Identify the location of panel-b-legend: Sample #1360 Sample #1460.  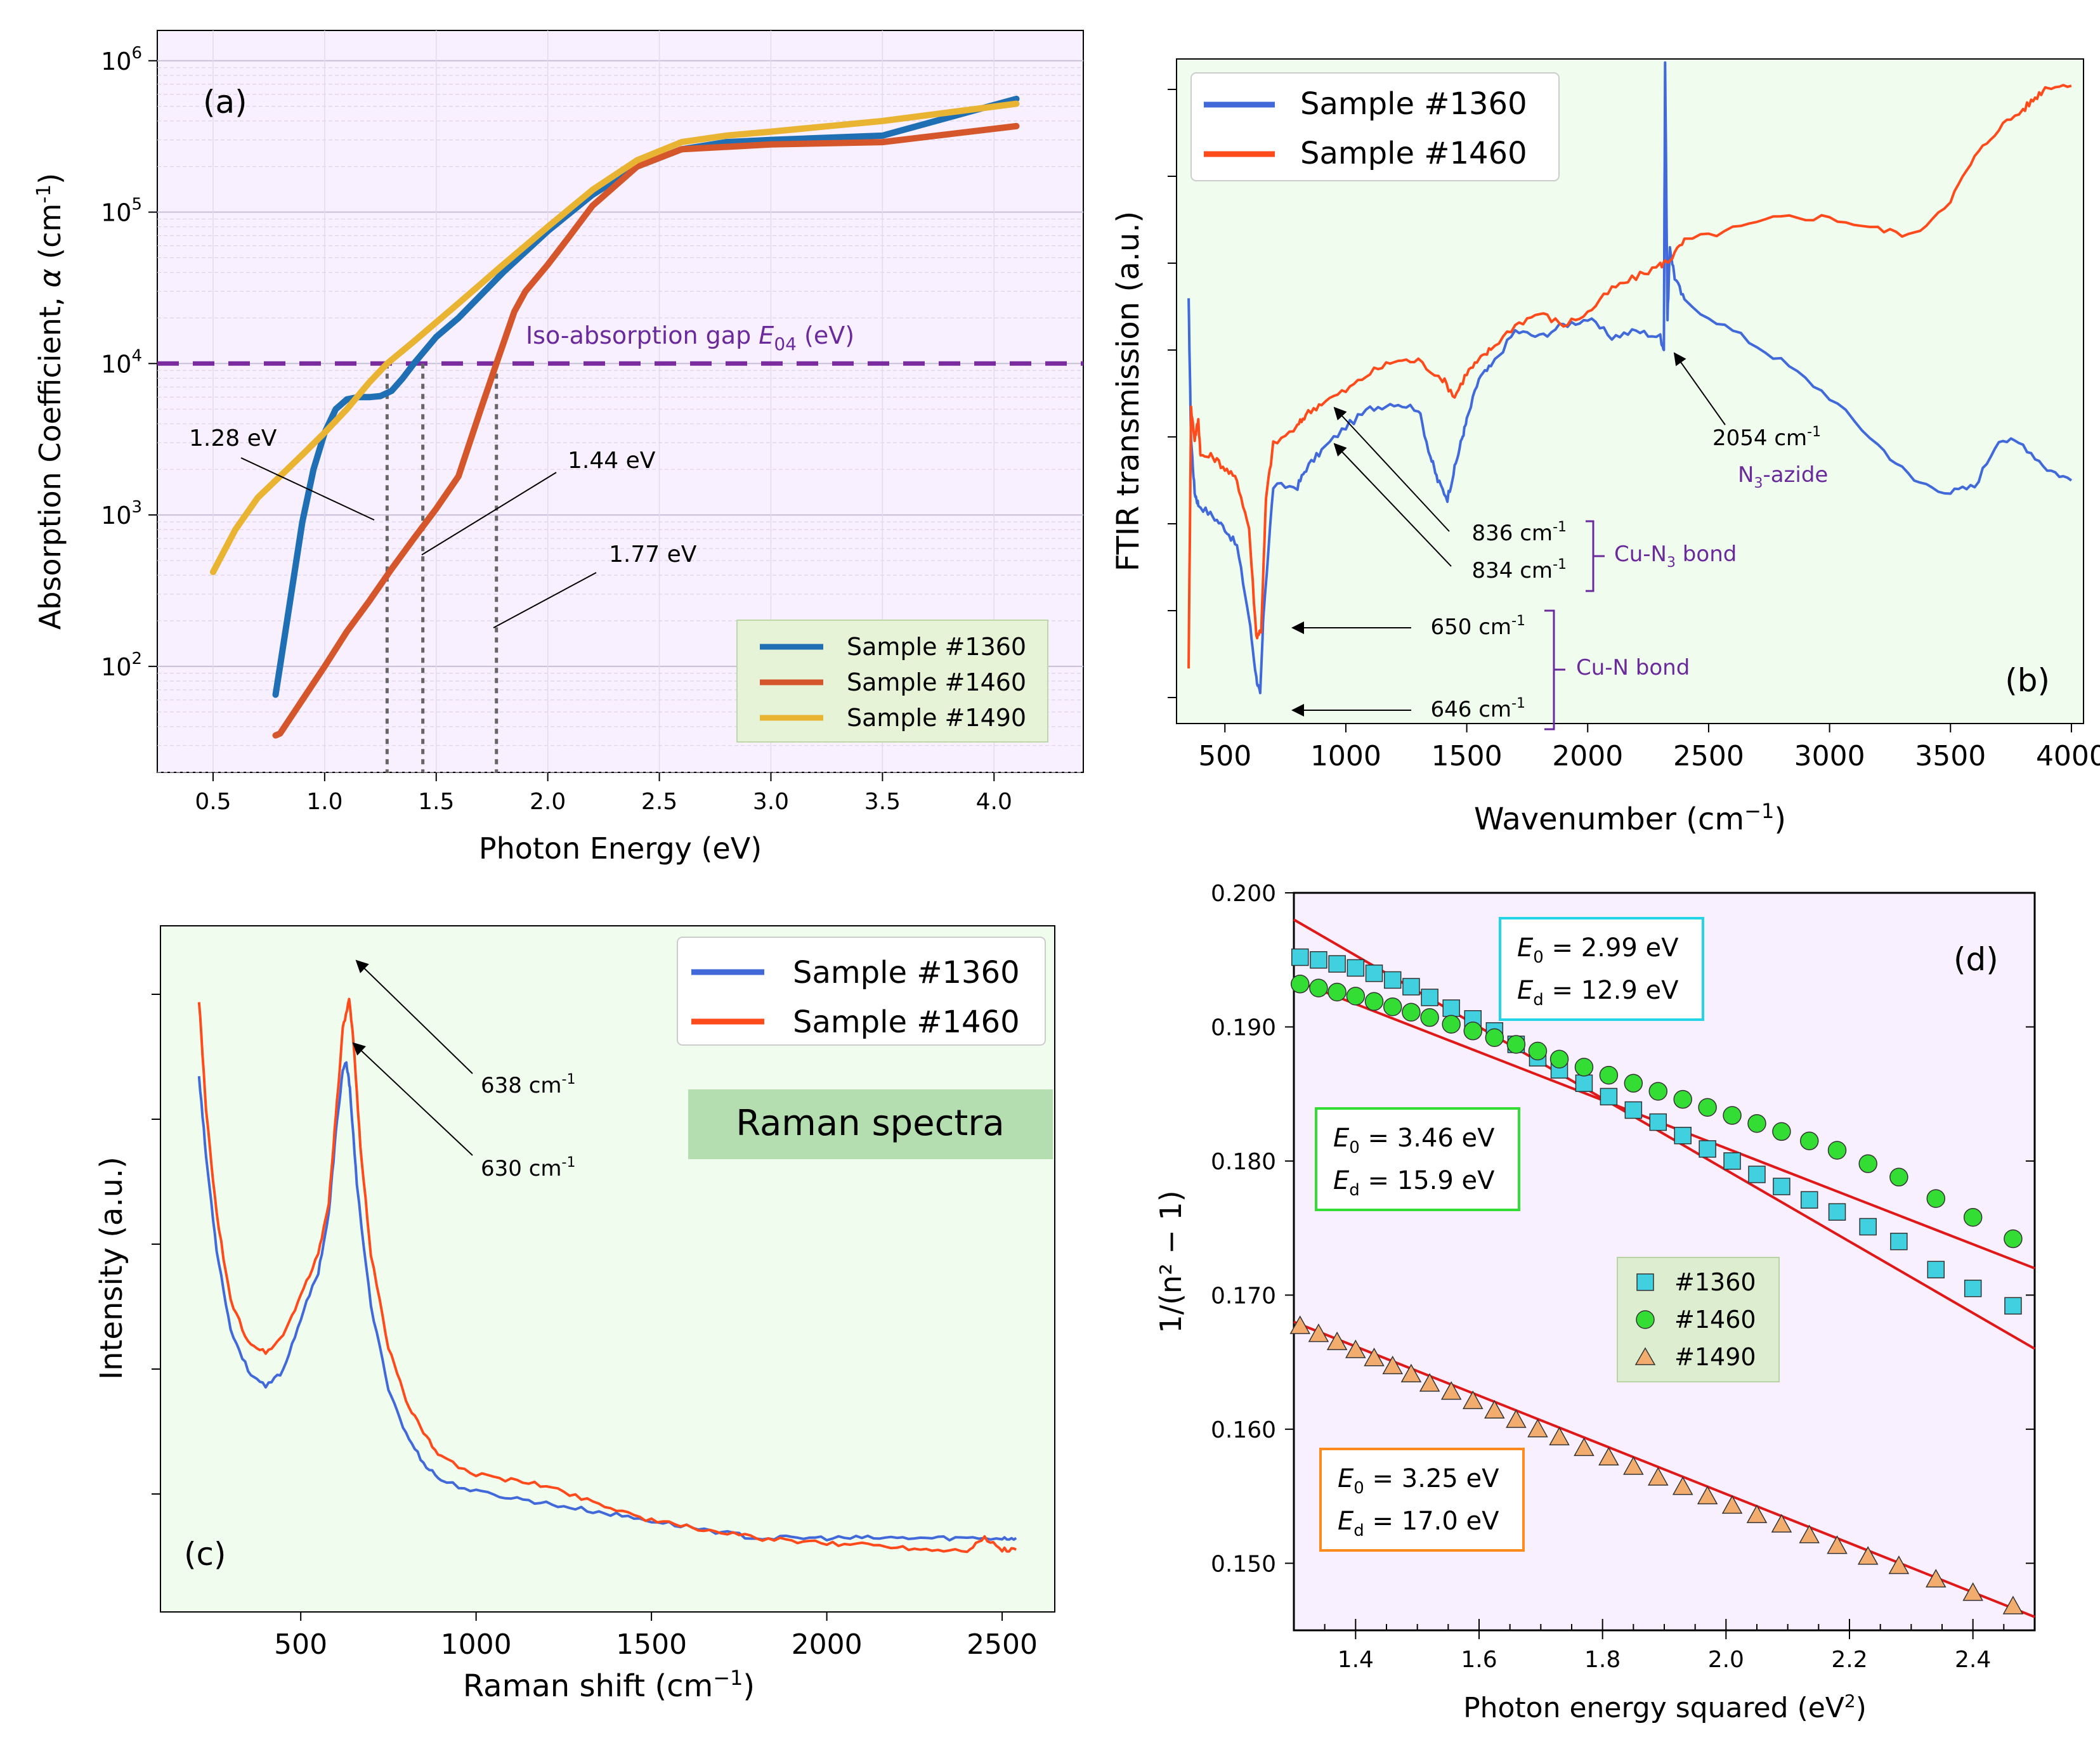
(1375, 126).